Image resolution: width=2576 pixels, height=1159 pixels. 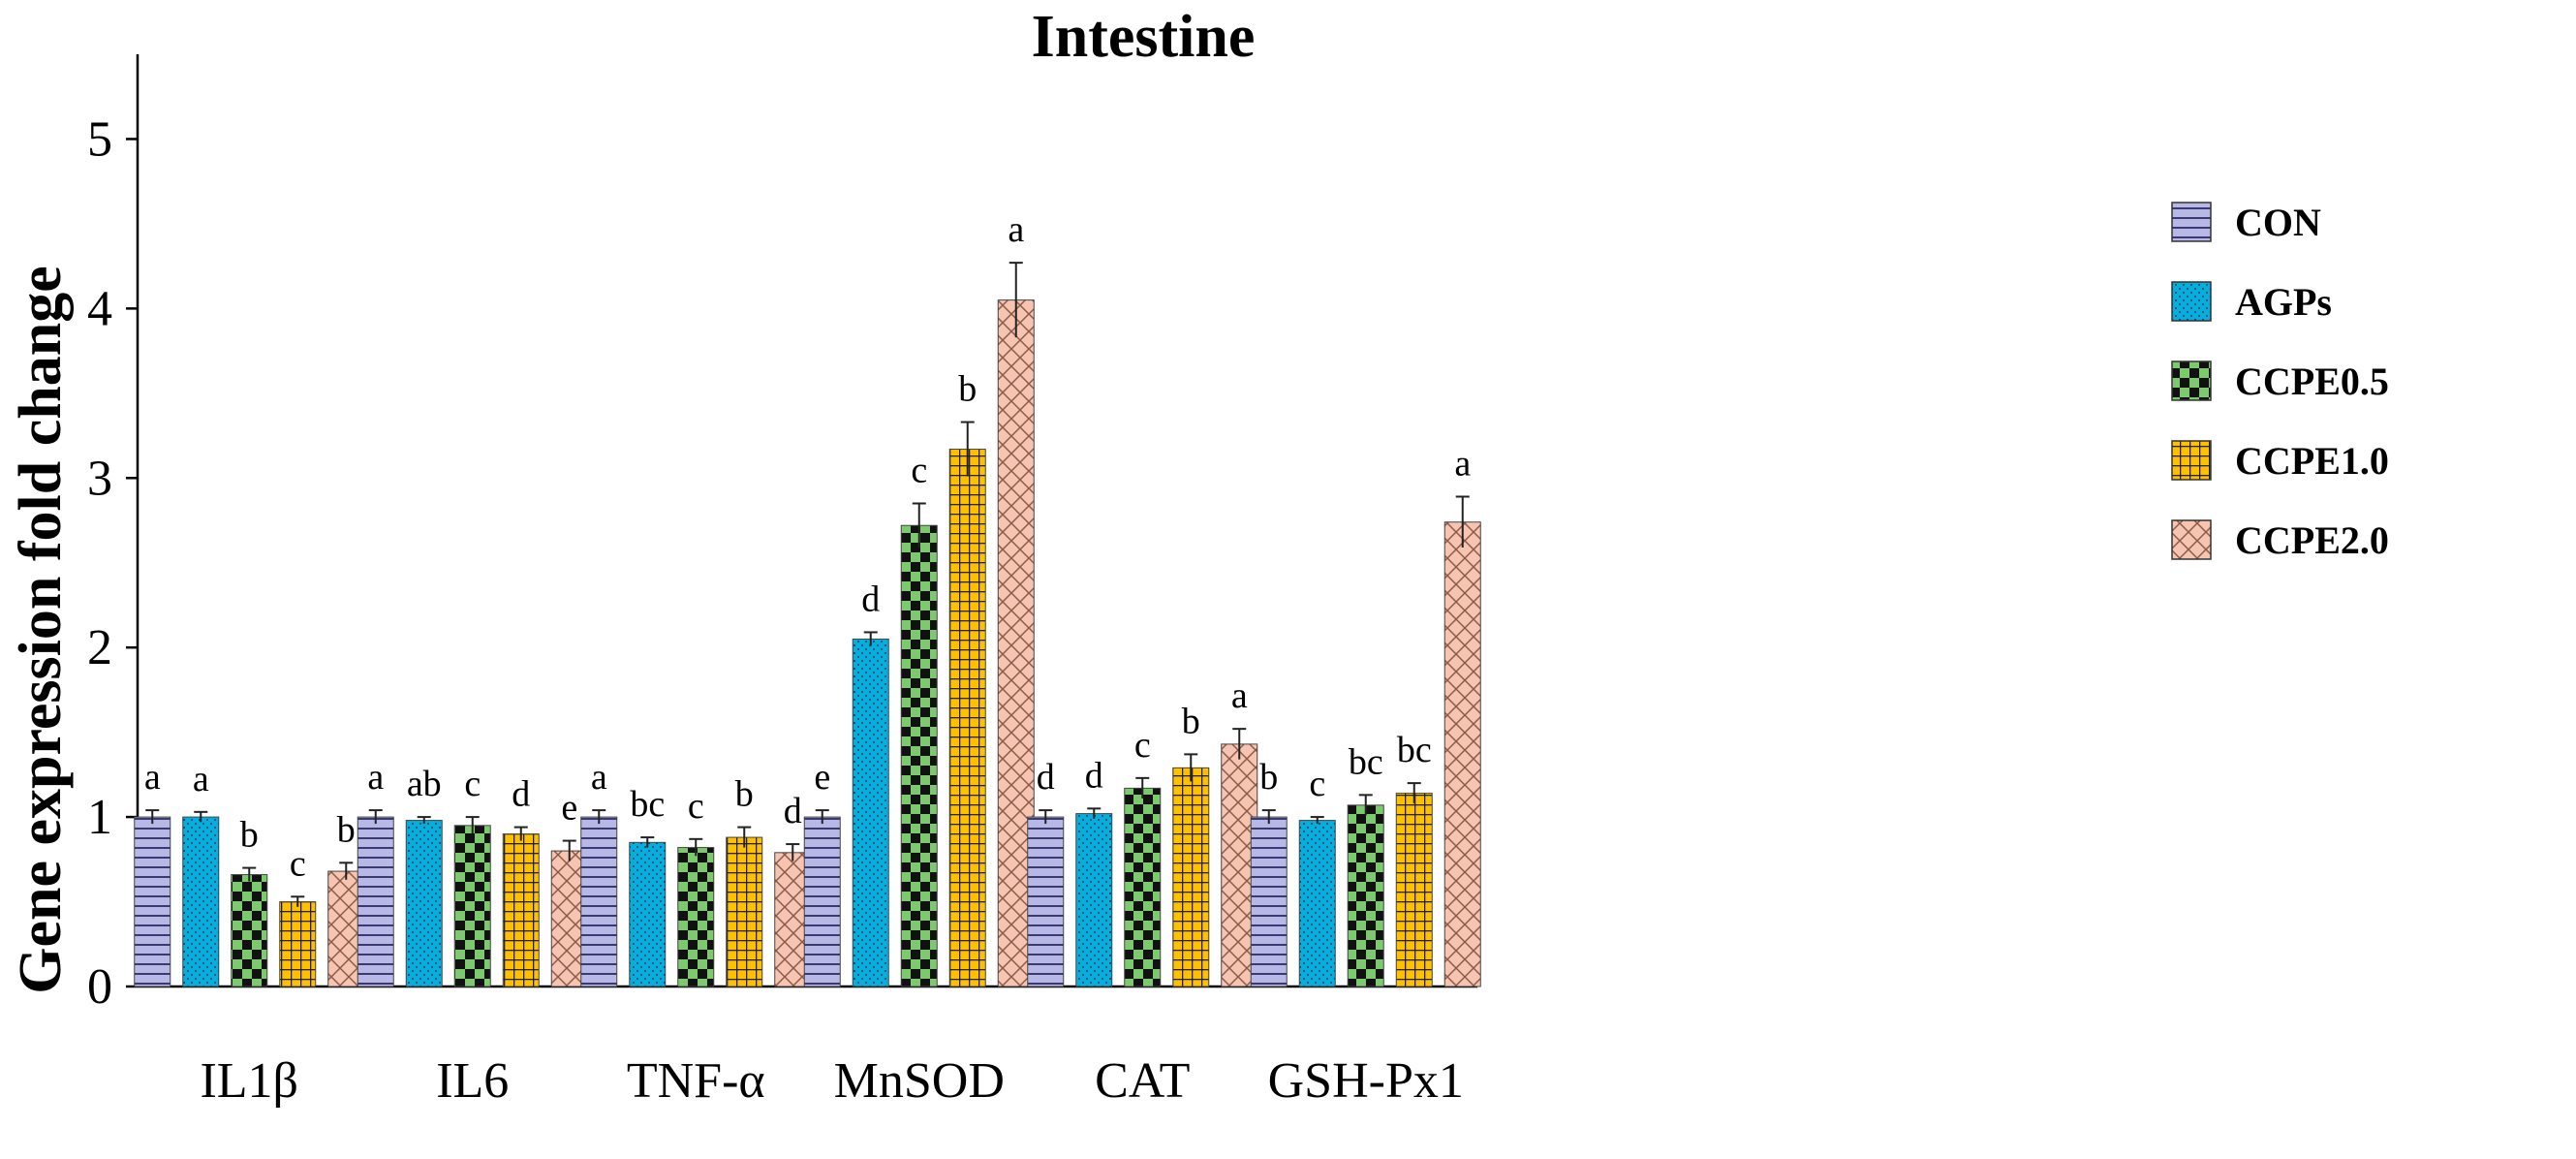 I want to click on legend-item: CCPE2.0, so click(x=2280, y=540).